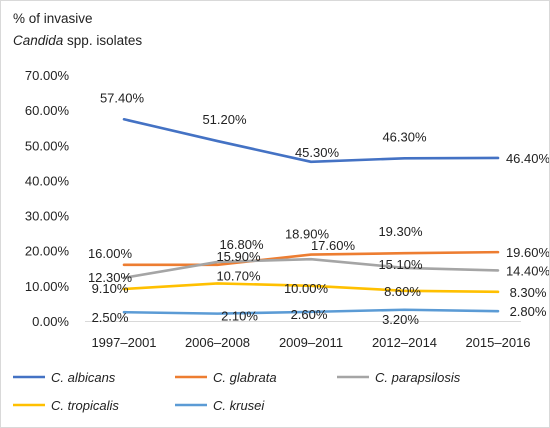 This screenshot has height=428, width=550. I want to click on y-axis-title-line1: % of invasive, so click(53, 18).